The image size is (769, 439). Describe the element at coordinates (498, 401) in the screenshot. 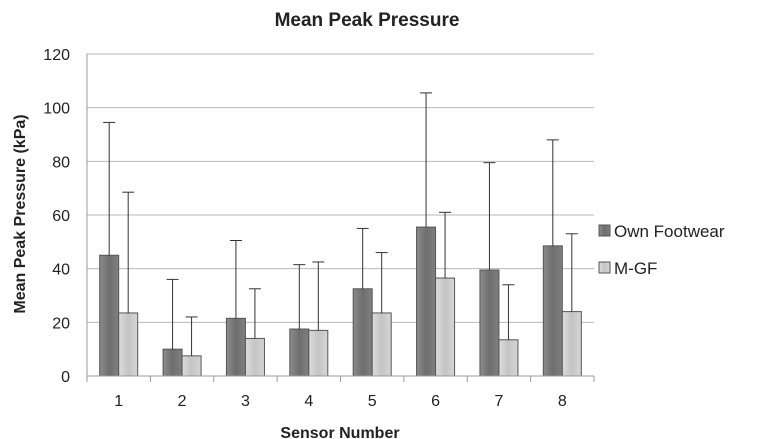

I see `x-tick-label: 7` at that location.